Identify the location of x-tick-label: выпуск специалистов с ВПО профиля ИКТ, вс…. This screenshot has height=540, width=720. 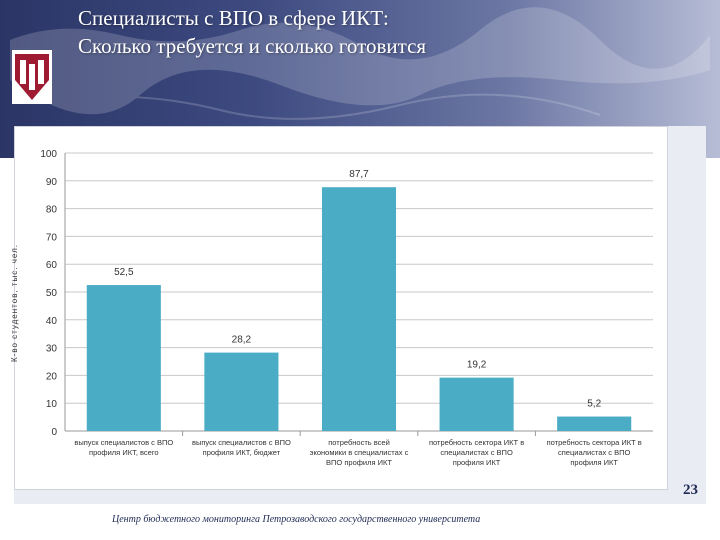
(123, 447).